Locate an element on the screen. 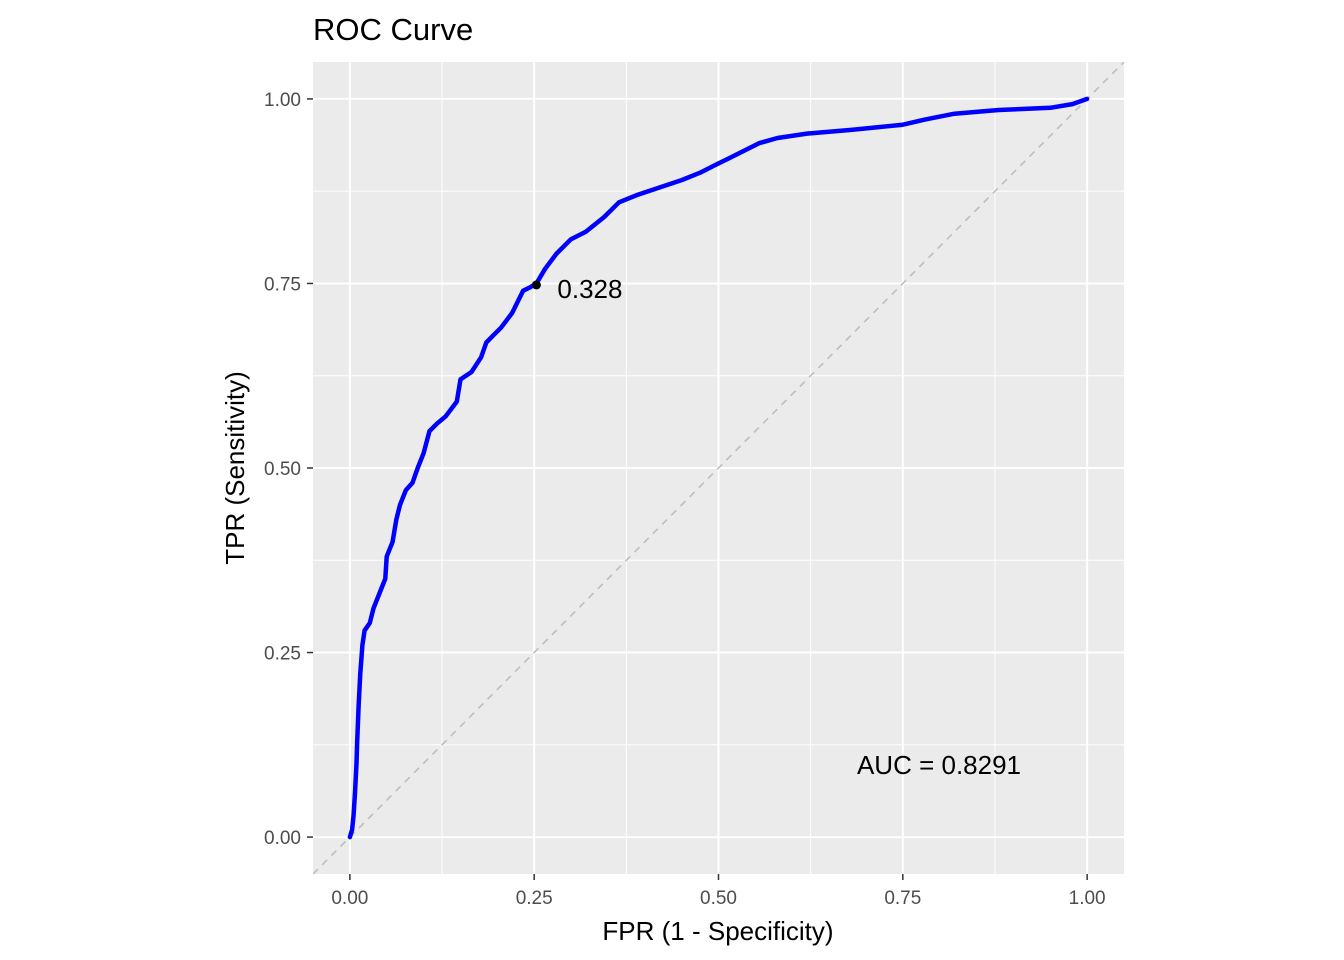  x-axis-title: FPR (1 - Specificity) is located at coordinates (717, 931).